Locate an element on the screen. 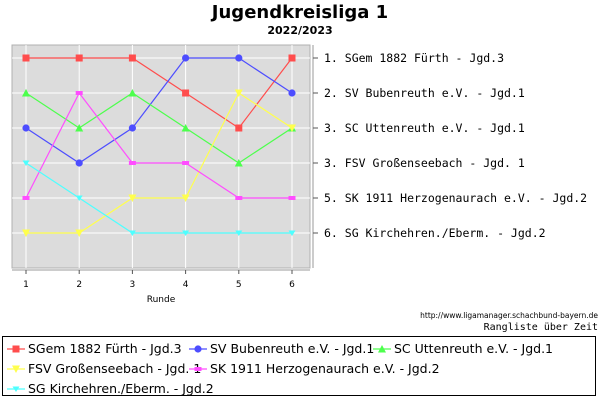  legend-label: SC Uttenreuth e.V. - Jgd.1 is located at coordinates (473, 348).